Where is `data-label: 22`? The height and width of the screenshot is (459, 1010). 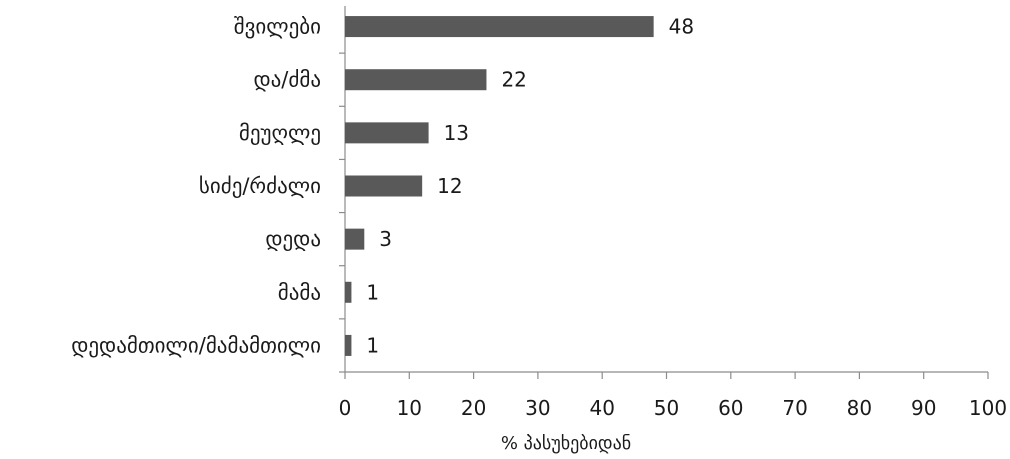
data-label: 22 is located at coordinates (513, 80).